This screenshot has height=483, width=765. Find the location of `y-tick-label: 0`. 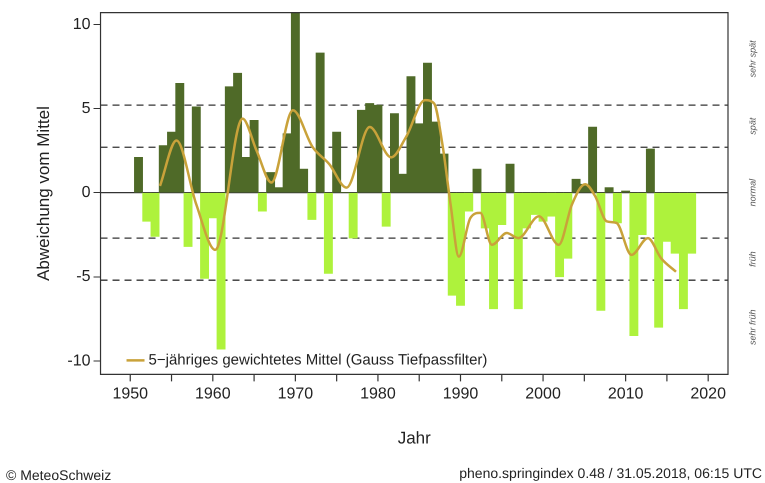

y-tick-label: 0 is located at coordinates (86, 193).